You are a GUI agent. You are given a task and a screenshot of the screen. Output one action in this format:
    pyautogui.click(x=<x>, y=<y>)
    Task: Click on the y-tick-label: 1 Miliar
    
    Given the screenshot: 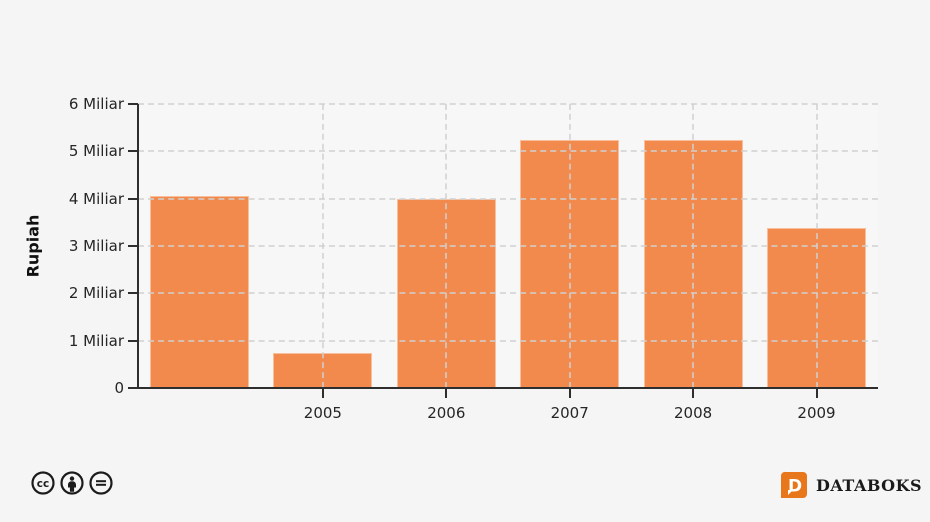 What is the action you would take?
    pyautogui.click(x=96, y=340)
    